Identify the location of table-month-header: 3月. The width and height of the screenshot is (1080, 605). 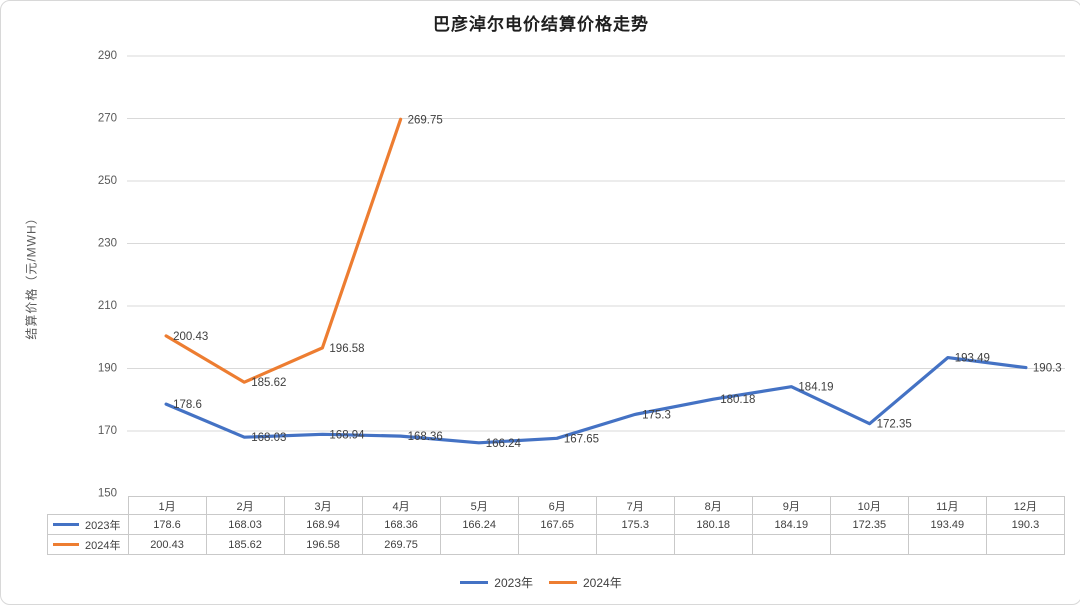
(323, 505).